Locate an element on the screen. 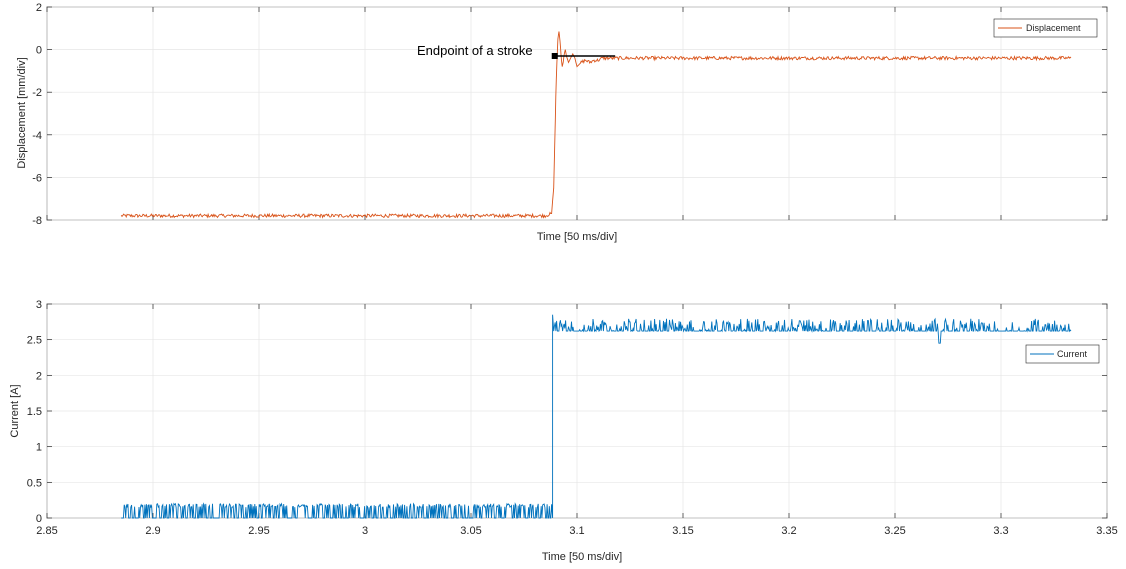 The width and height of the screenshot is (1126, 569). displacement-xlabel: Time [50 ms/div] is located at coordinates (577, 237).